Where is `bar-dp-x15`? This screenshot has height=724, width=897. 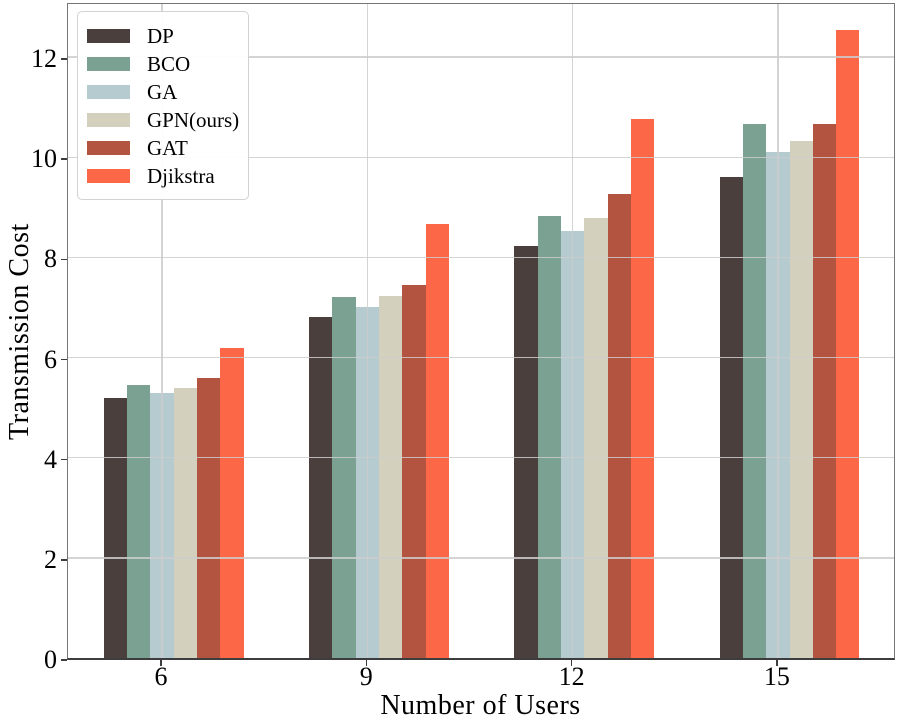 bar-dp-x15 is located at coordinates (731, 417).